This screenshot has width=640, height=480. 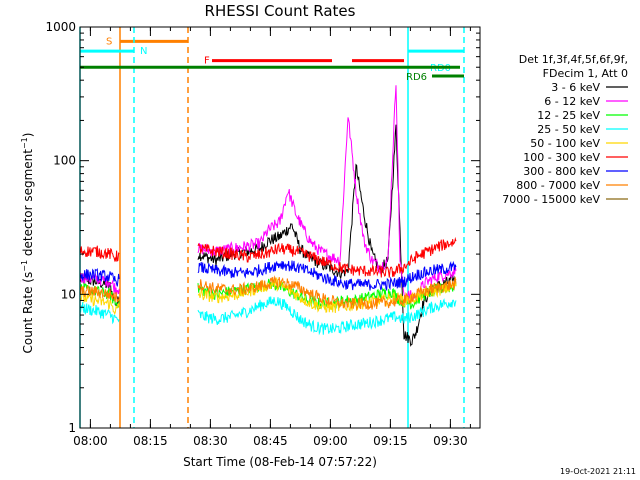 What do you see at coordinates (64, 161) in the screenshot?
I see `y-tick-label-3: 100` at bounding box center [64, 161].